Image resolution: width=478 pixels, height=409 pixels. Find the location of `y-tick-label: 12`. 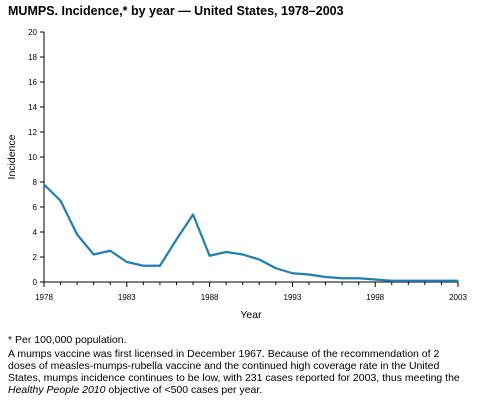

y-tick-label: 12 is located at coordinates (32, 132).